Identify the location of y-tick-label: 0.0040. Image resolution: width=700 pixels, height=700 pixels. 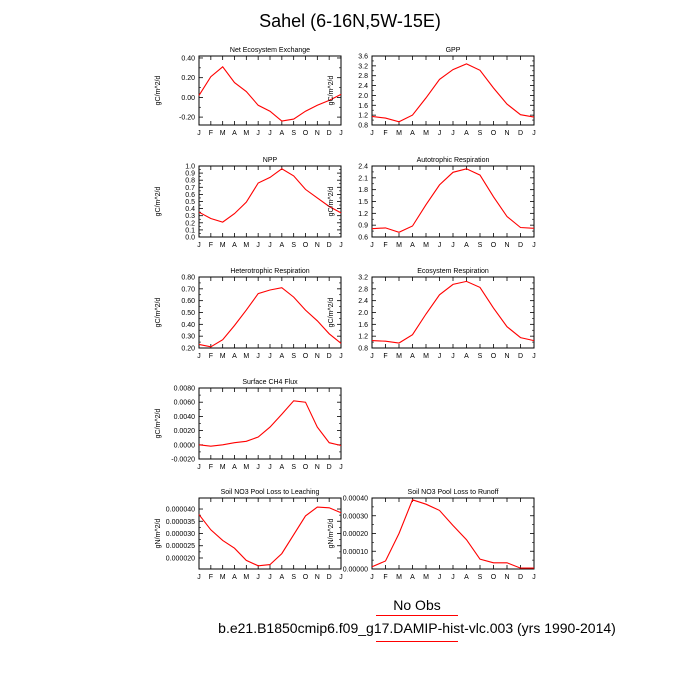
(185, 417).